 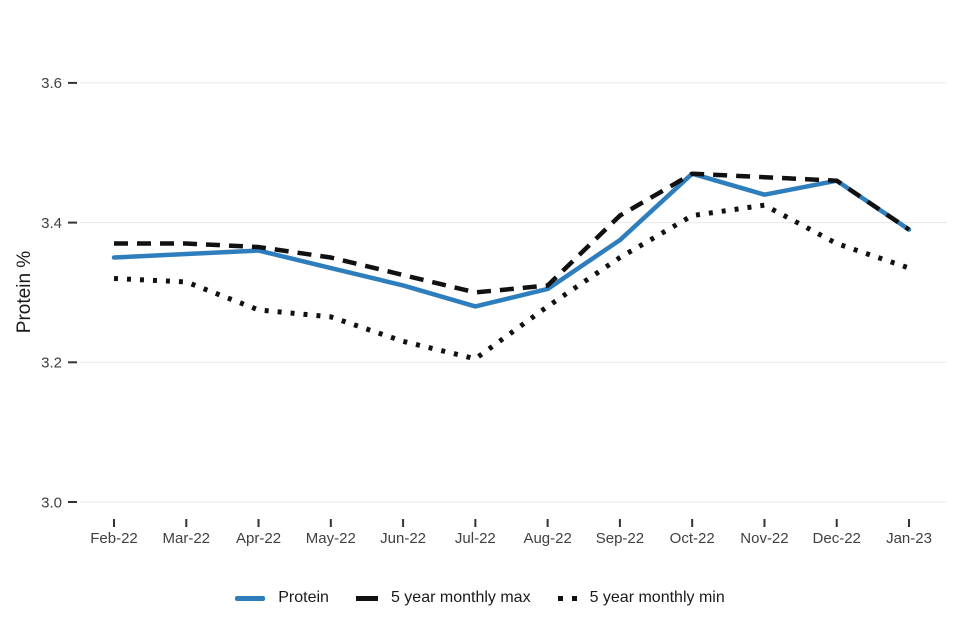 I want to click on legend-label-protein: Protein, so click(x=303, y=597).